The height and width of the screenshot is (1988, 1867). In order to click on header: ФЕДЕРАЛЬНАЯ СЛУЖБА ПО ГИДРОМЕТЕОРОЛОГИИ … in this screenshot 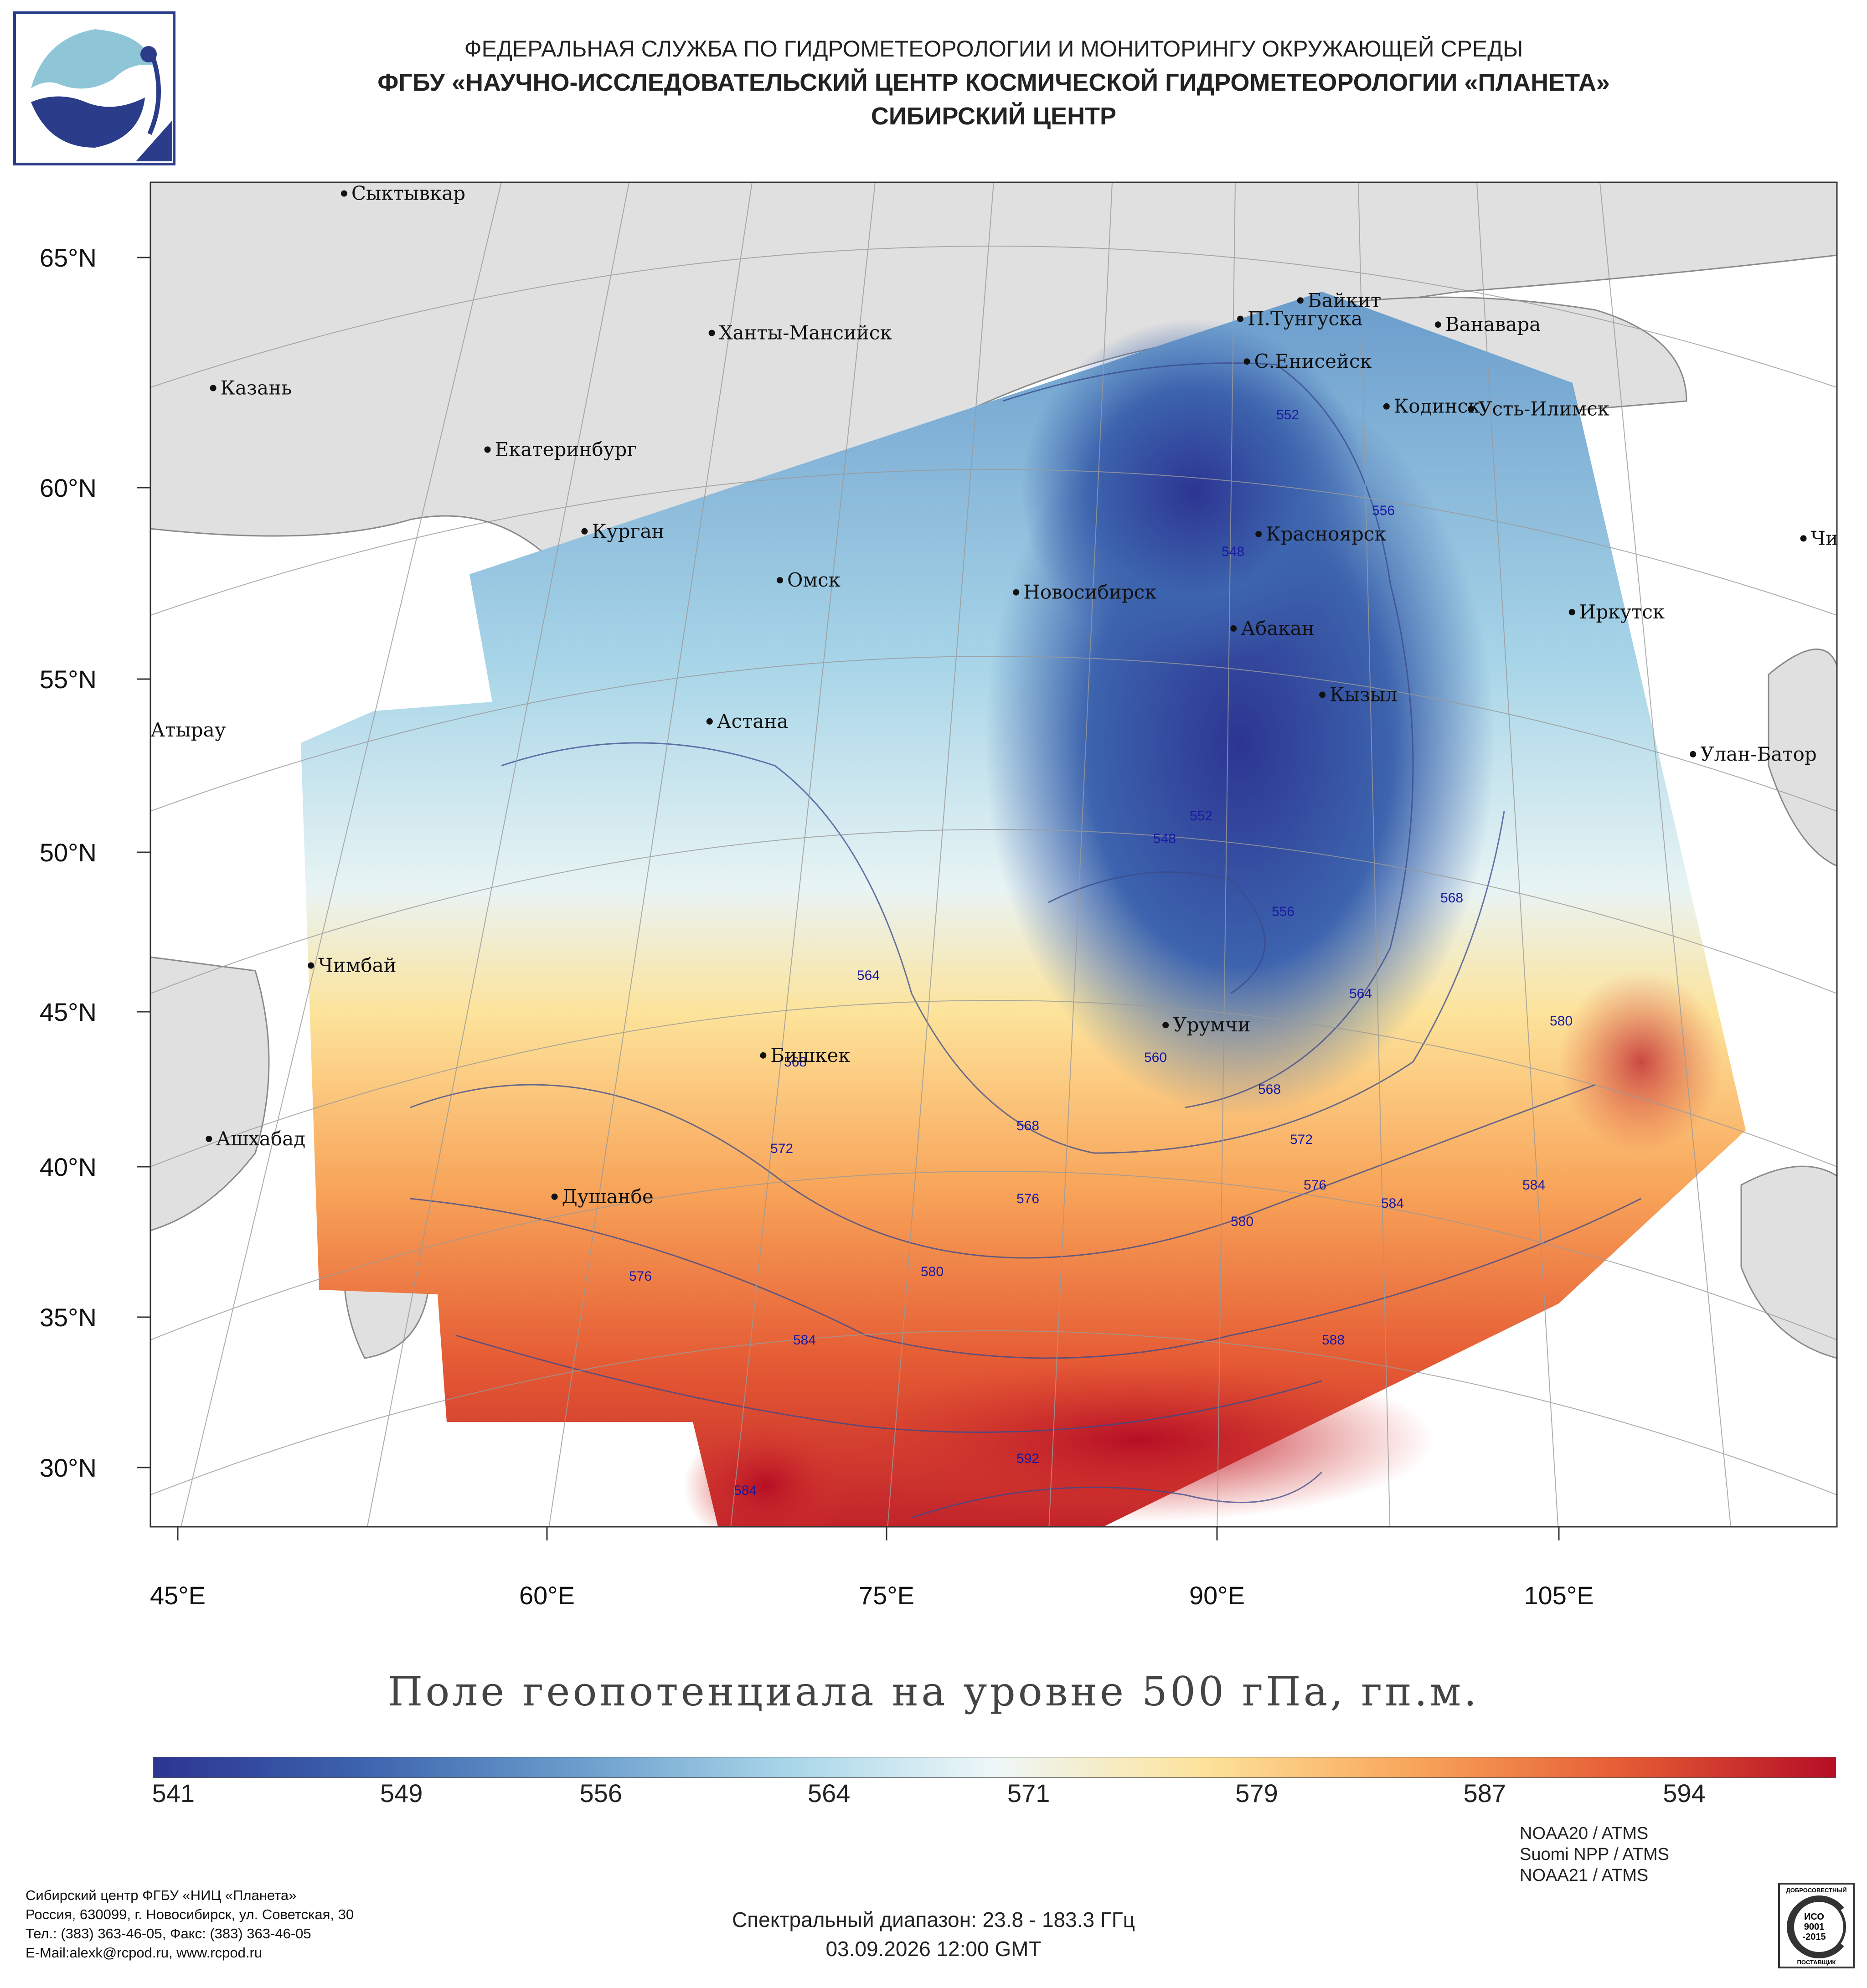, I will do `click(933, 86)`.